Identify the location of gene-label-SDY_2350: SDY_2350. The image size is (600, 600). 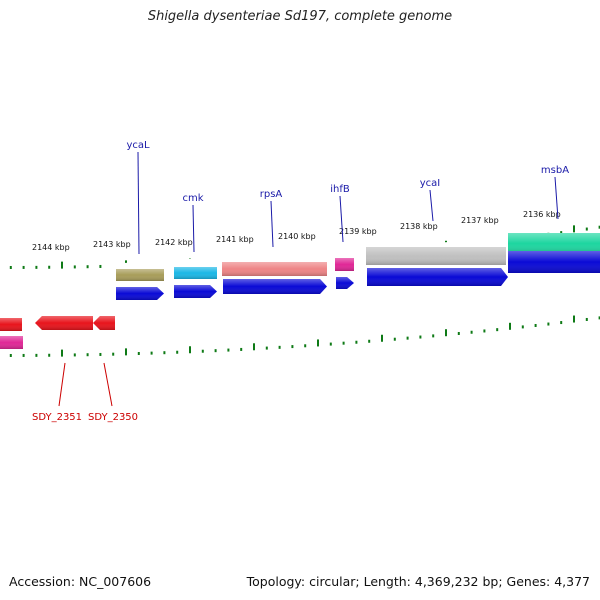
(113, 417).